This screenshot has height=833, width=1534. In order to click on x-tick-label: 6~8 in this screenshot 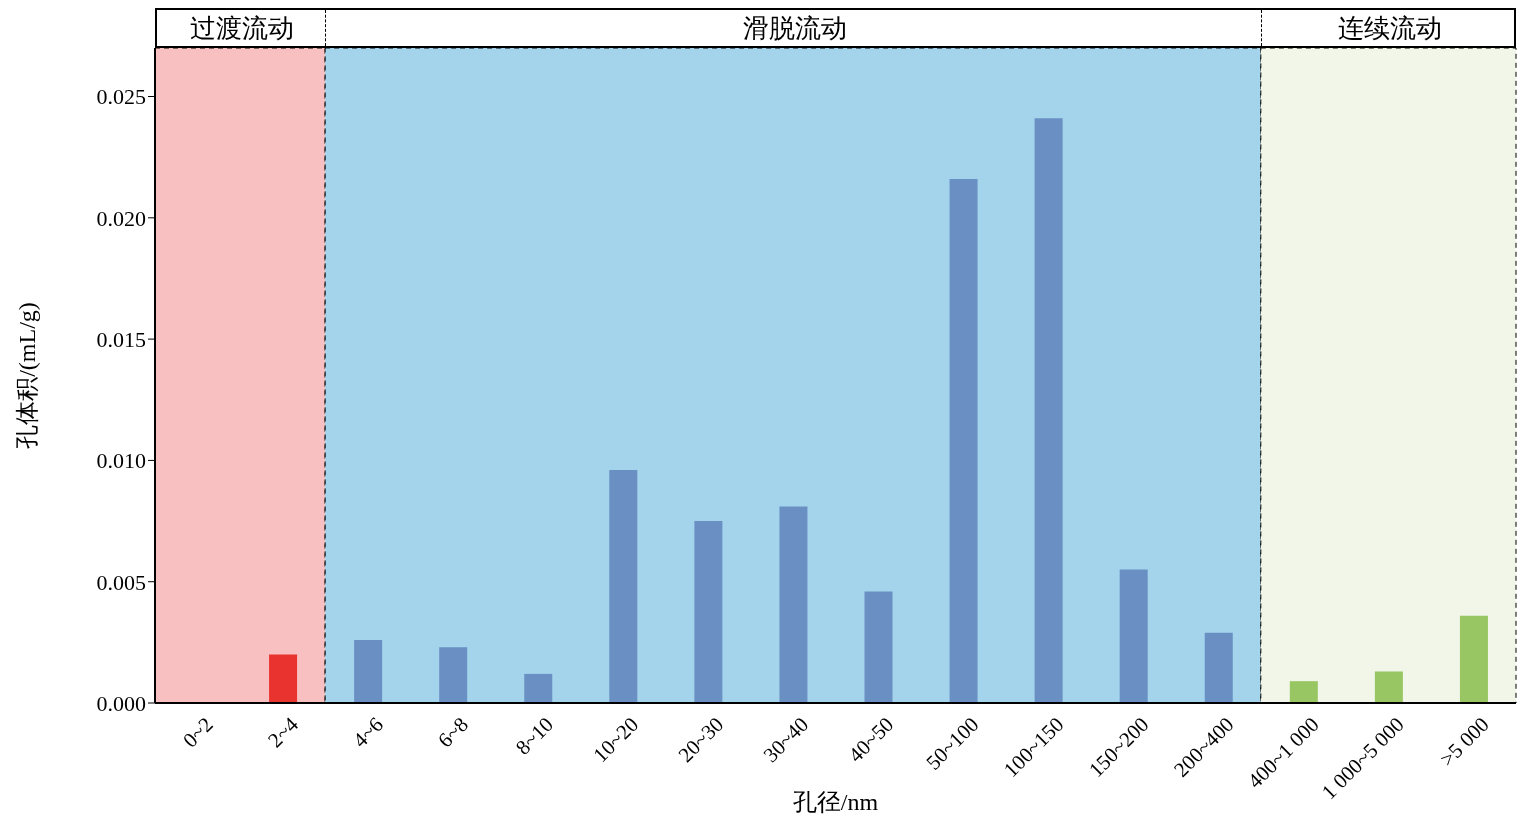, I will do `click(453, 732)`.